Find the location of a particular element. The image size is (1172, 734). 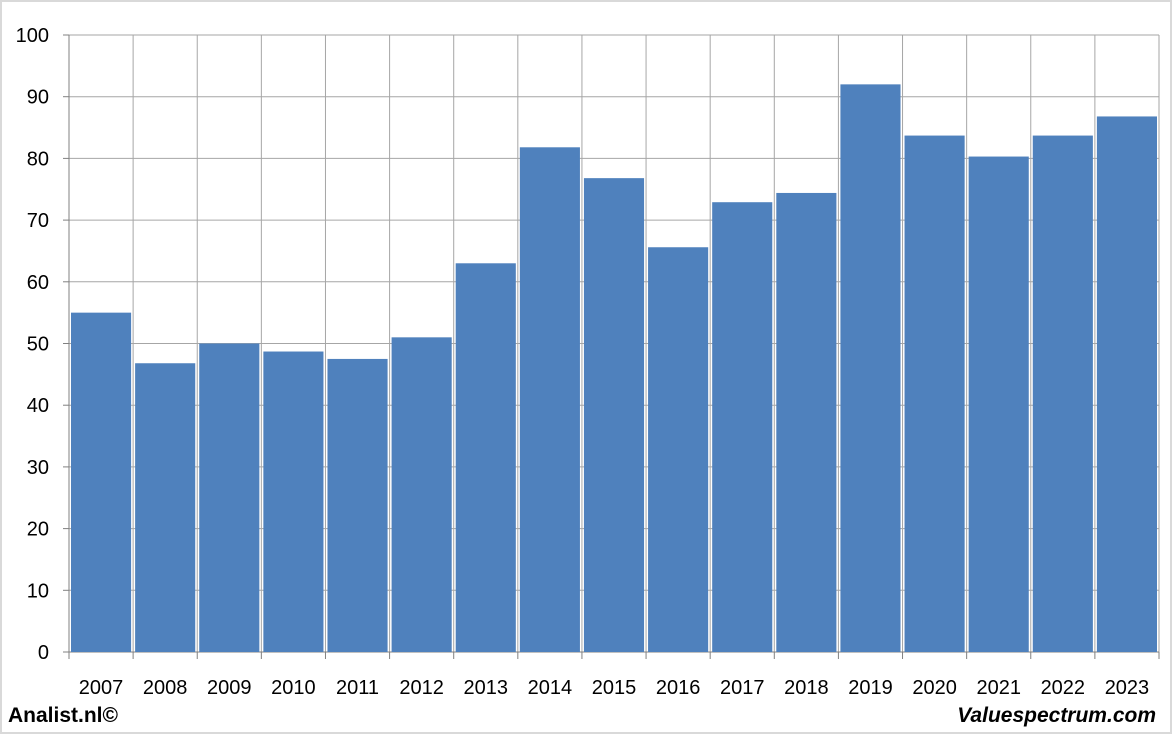

x-tick-label: 2010 is located at coordinates (293, 688).